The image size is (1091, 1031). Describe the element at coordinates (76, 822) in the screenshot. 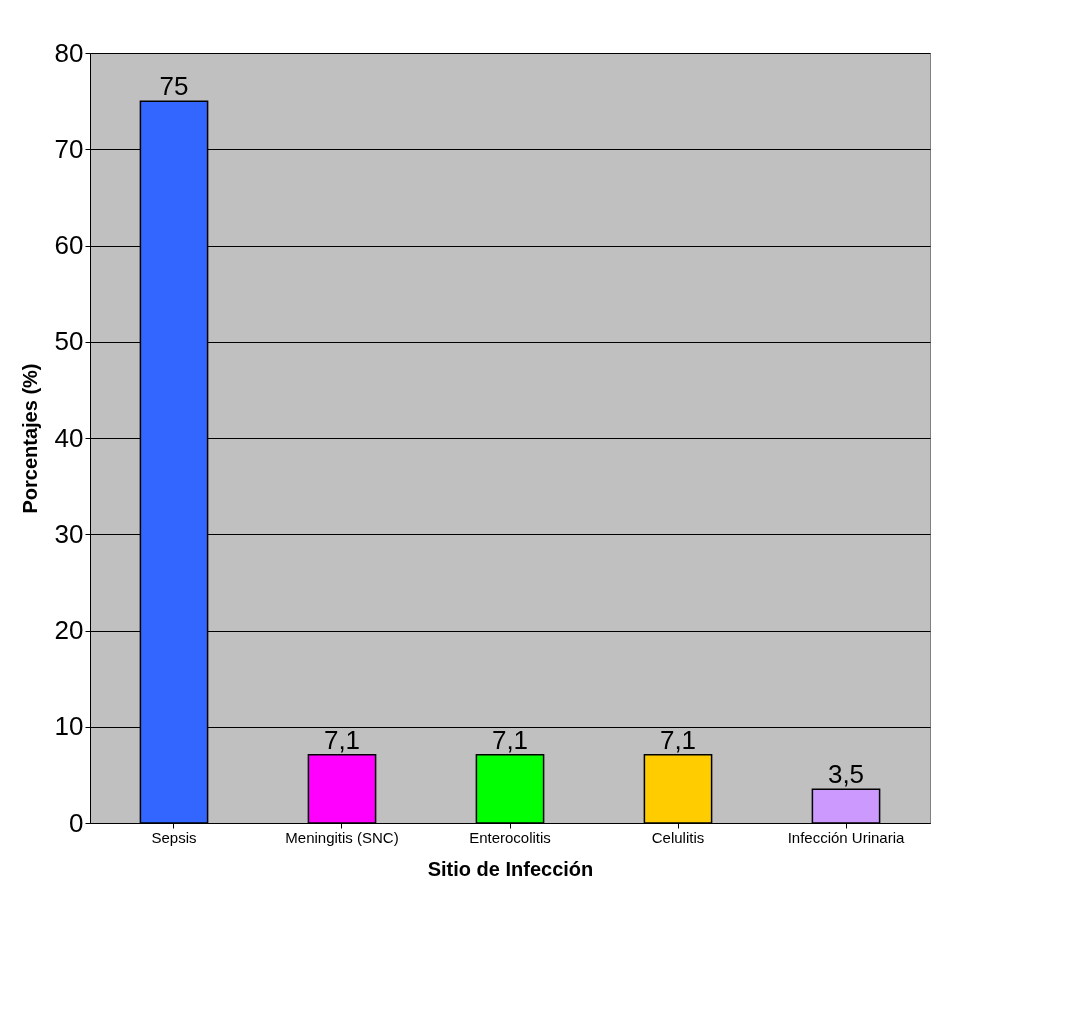

I see `y-tick-label: 0` at that location.